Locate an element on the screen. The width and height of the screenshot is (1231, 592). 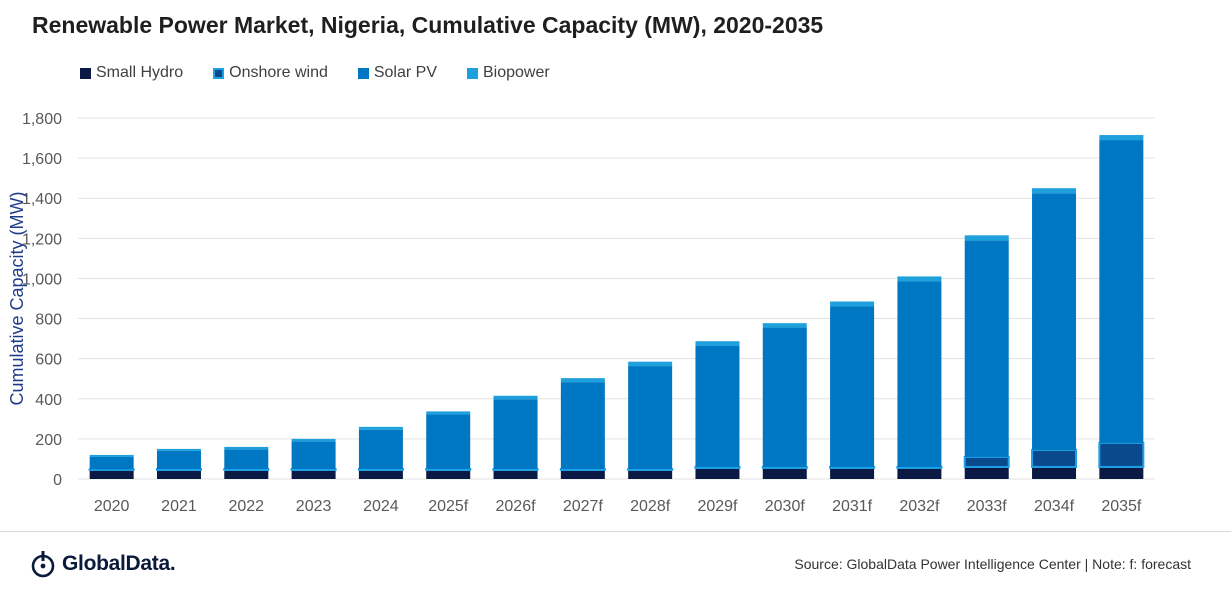
chart-legend: Small Hydro Onshore wind Solar PV Biopower is located at coordinates (315, 73).